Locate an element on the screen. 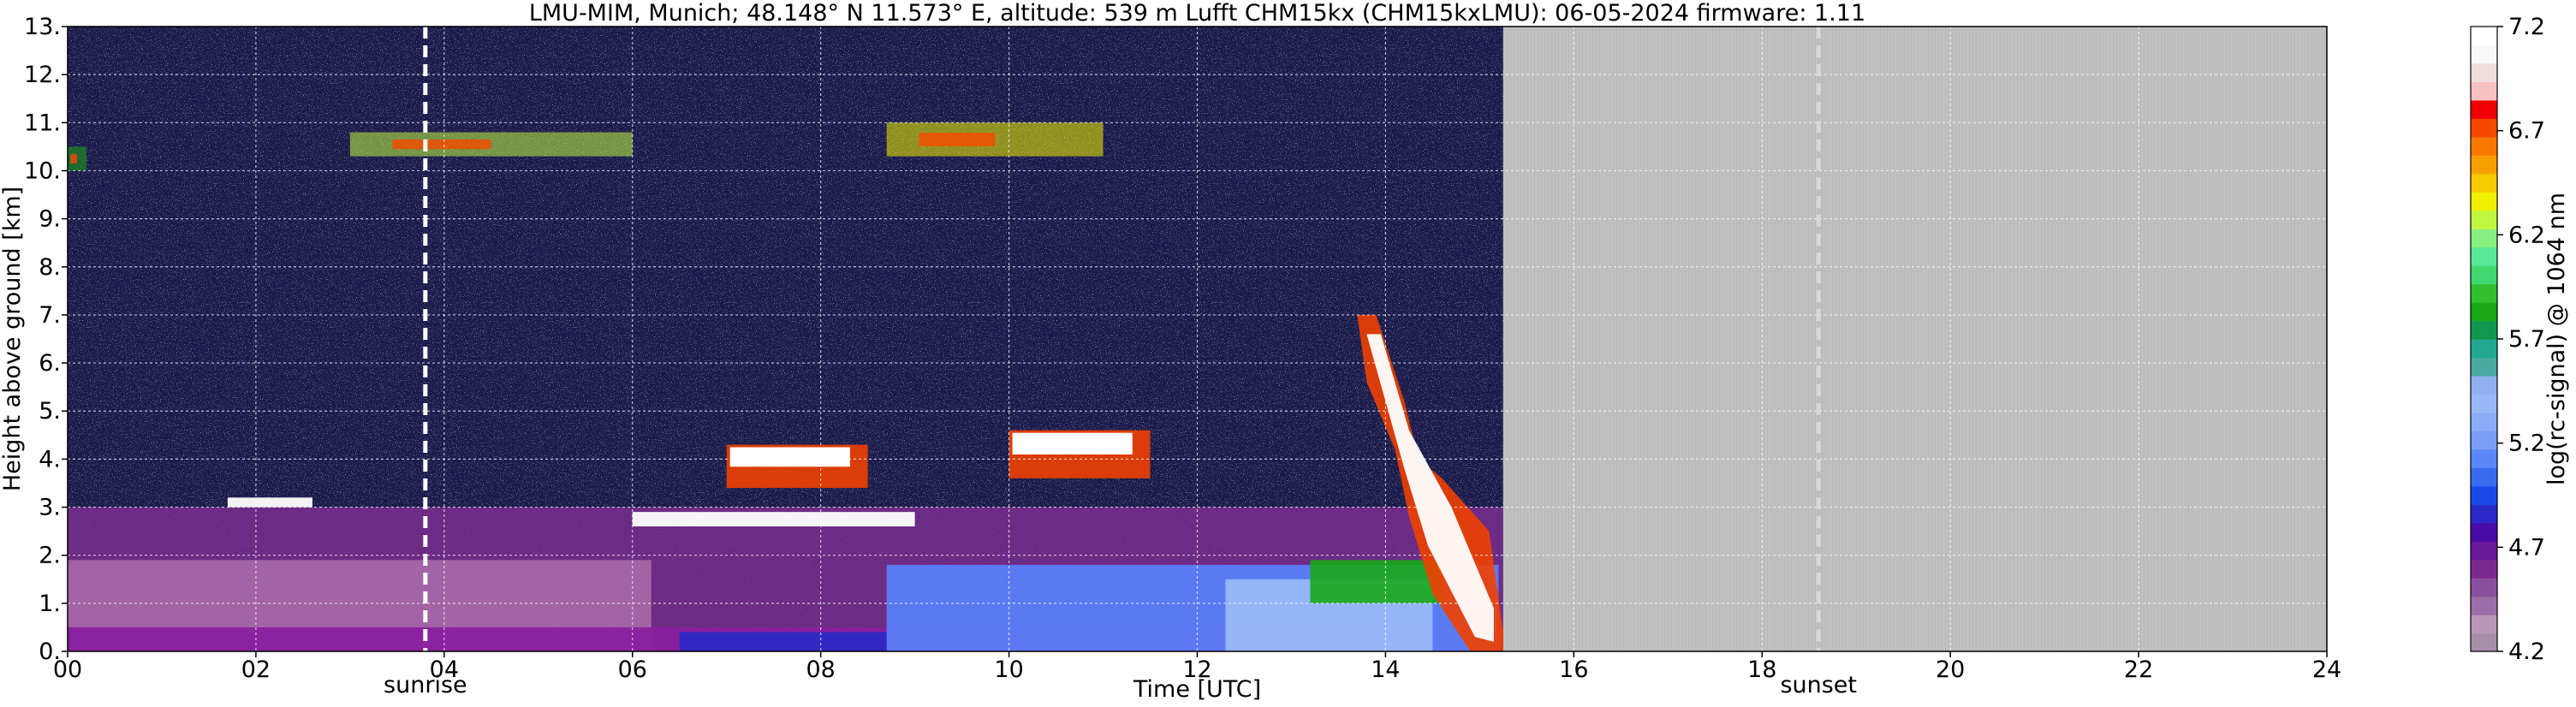 The width and height of the screenshot is (2576, 707). y-tick-label: 2. is located at coordinates (50, 556).